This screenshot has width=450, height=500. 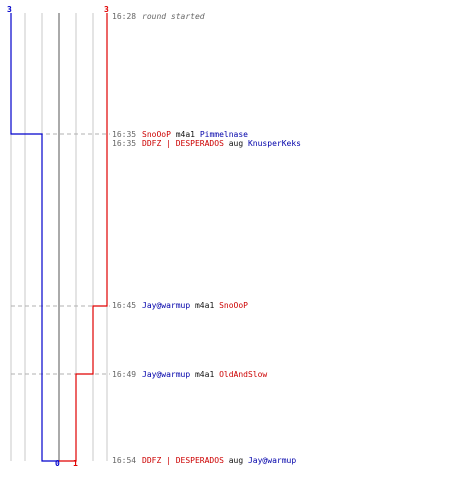 What do you see at coordinates (57, 463) in the screenshot?
I see `blue-end-score: 0` at bounding box center [57, 463].